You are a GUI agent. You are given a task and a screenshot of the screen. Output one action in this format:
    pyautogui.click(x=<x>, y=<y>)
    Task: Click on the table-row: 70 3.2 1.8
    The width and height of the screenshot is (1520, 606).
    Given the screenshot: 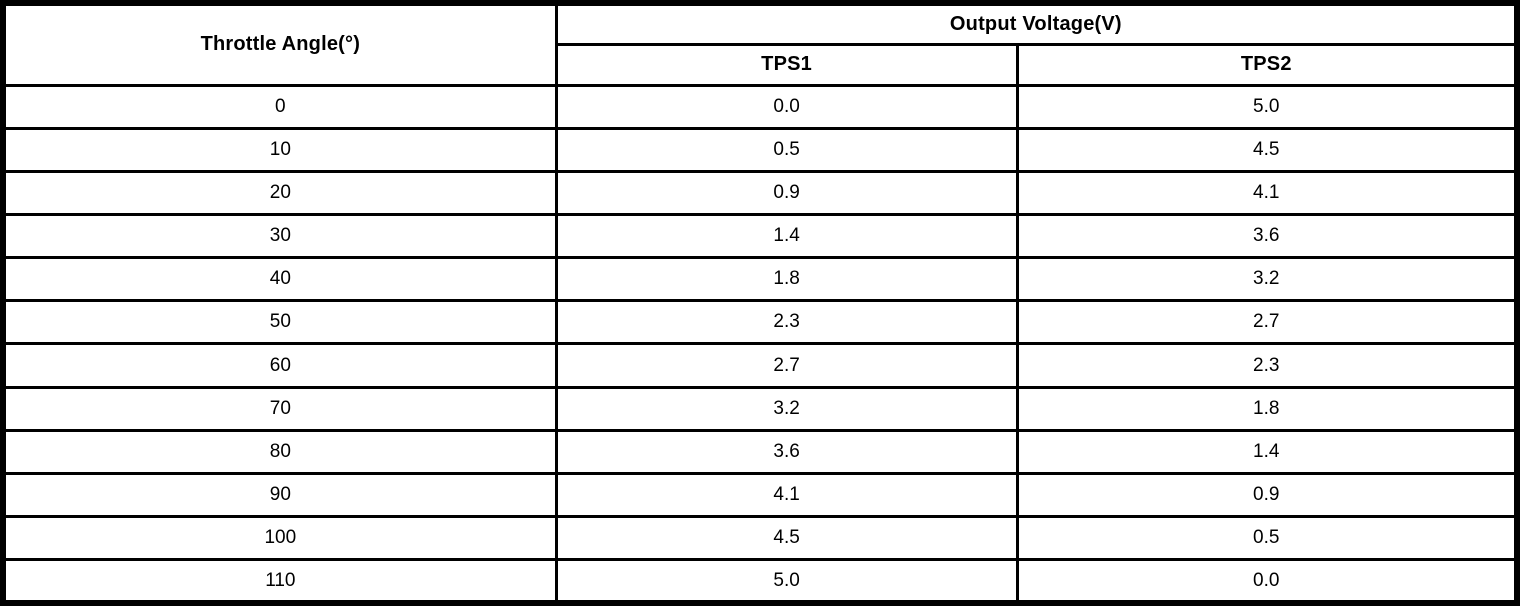 What is the action you would take?
    pyautogui.click(x=760, y=408)
    